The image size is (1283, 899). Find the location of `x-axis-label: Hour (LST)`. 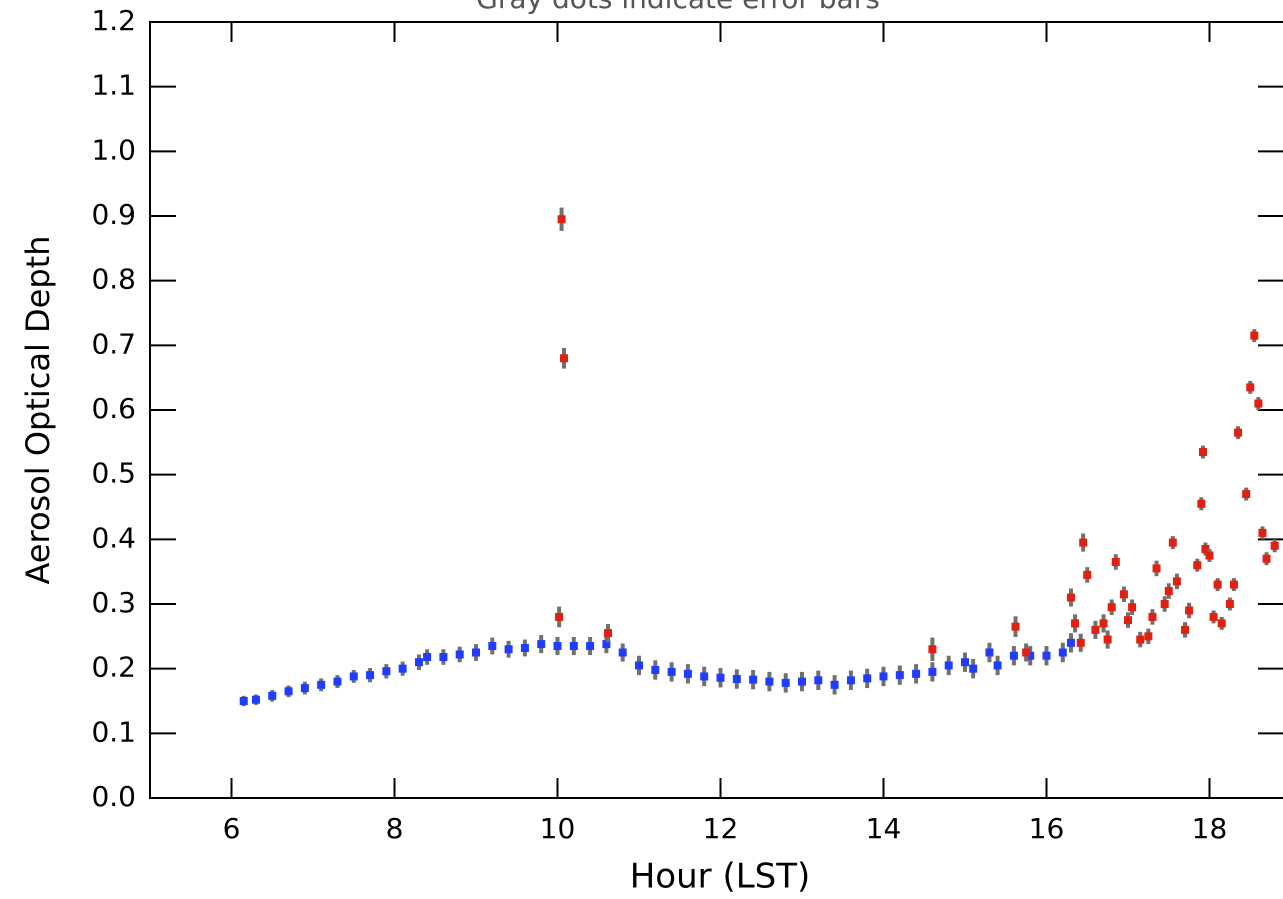

x-axis-label: Hour (LST) is located at coordinates (720, 877).